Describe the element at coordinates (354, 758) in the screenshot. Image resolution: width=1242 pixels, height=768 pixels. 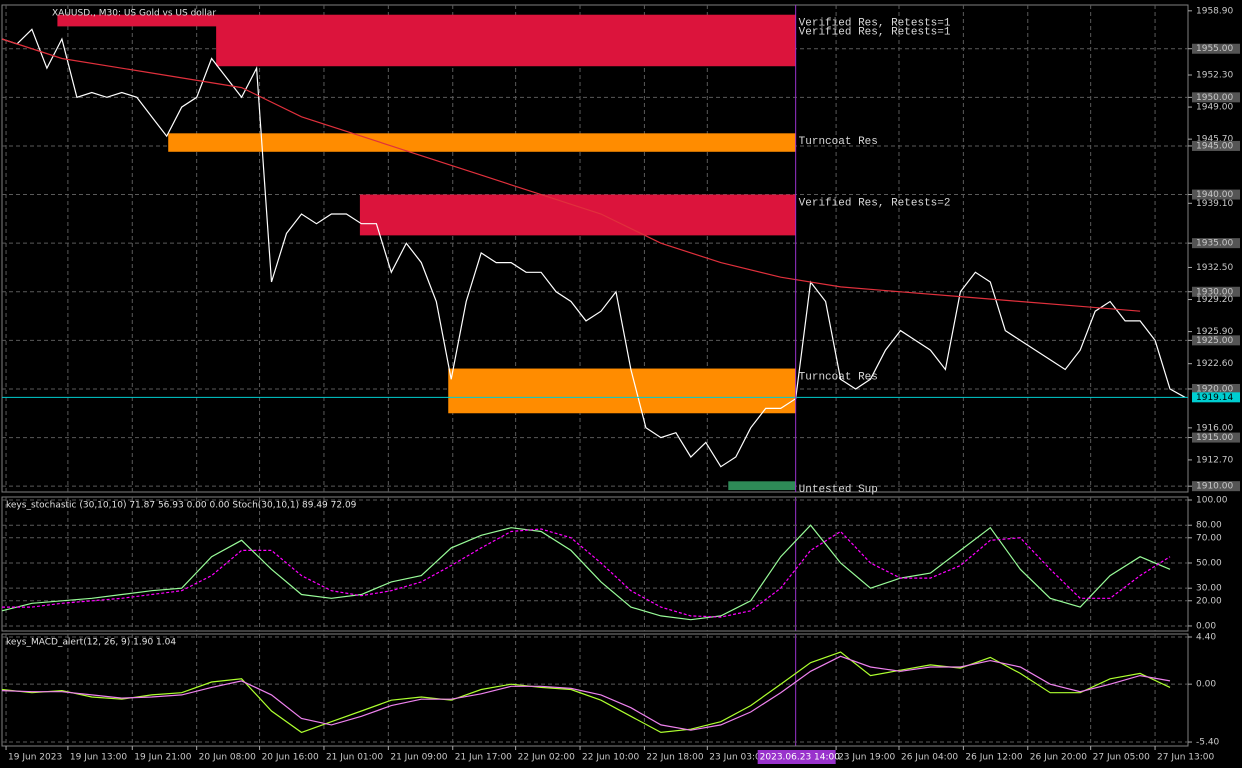
I see `x-tick-label: 21 Jun 01:00` at that location.